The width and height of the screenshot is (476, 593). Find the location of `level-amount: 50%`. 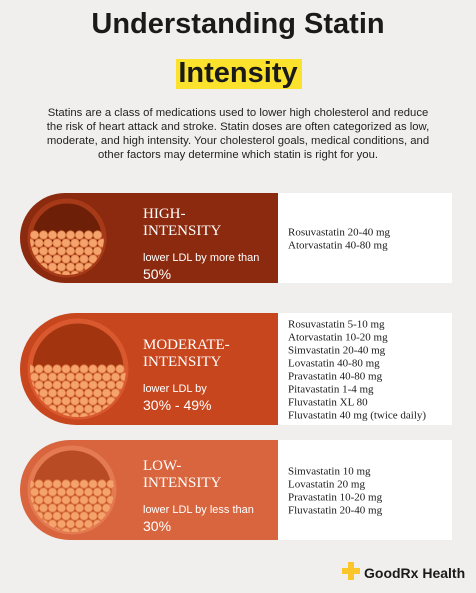

level-amount: 50% is located at coordinates (157, 274).